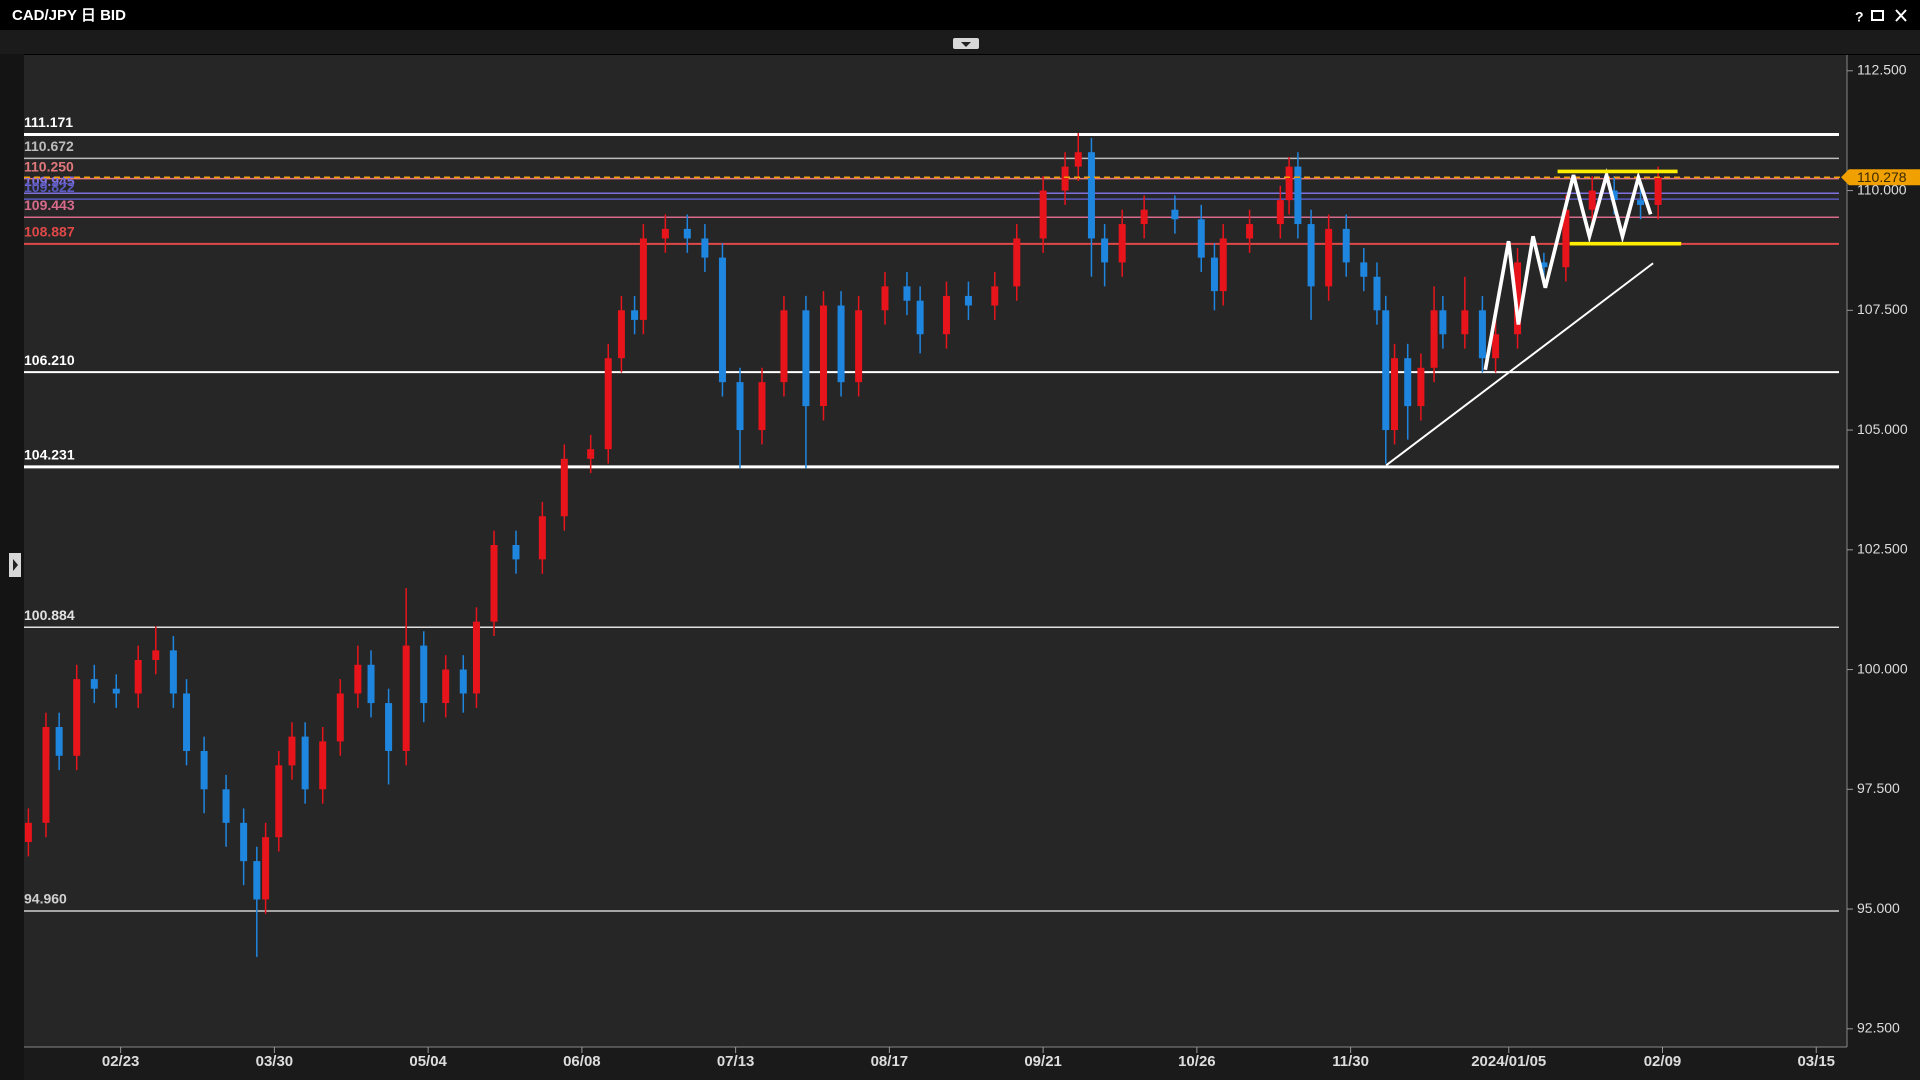 The height and width of the screenshot is (1080, 1920). I want to click on side-toggle-icon, so click(15, 565).